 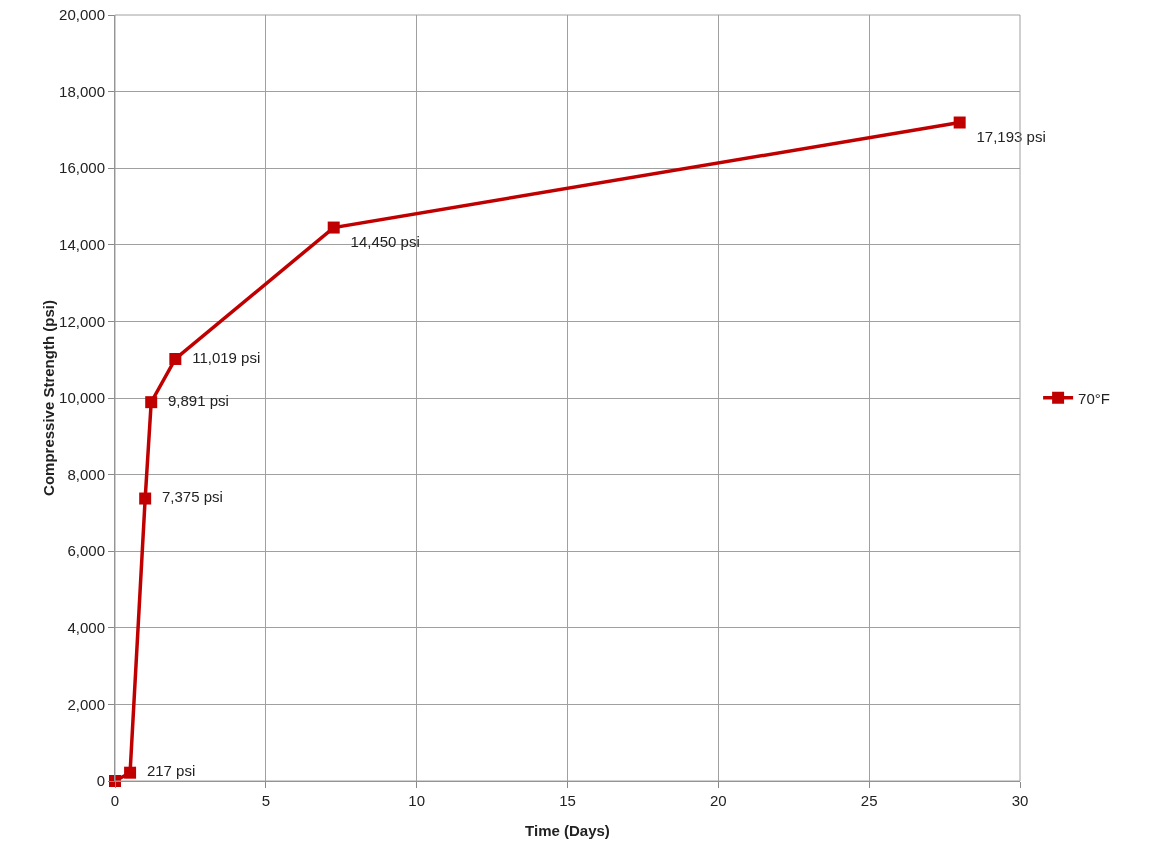 What do you see at coordinates (82, 398) in the screenshot?
I see `y-tick-label: 10,000` at bounding box center [82, 398].